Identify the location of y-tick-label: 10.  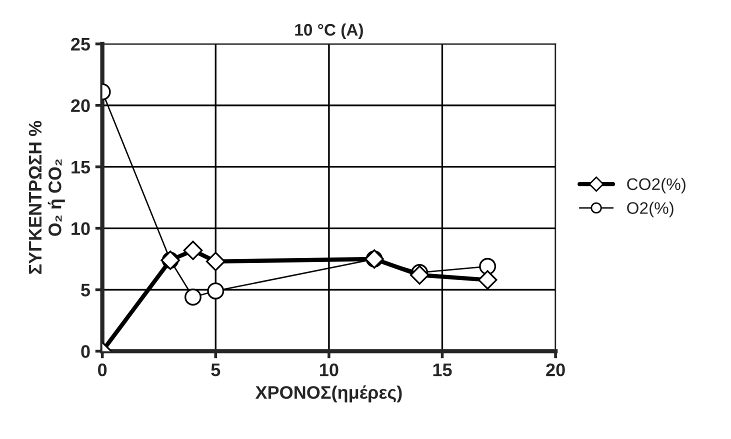
(81, 228).